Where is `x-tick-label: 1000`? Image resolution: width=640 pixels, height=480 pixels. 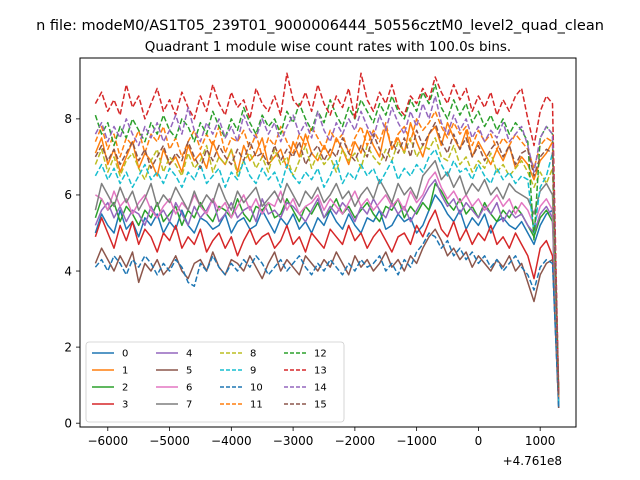 x-tick-label: 1000 is located at coordinates (540, 441).